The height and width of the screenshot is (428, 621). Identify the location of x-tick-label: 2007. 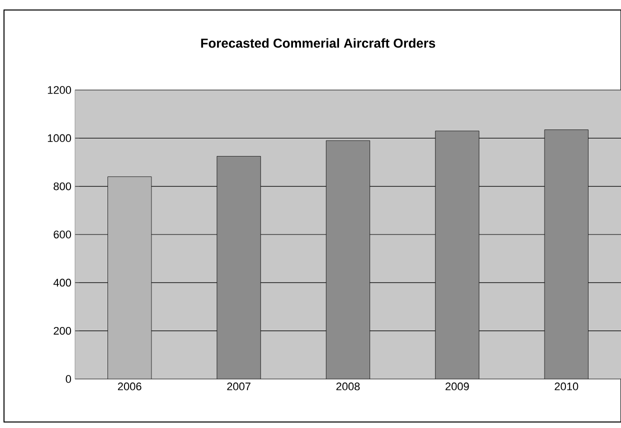
(238, 386).